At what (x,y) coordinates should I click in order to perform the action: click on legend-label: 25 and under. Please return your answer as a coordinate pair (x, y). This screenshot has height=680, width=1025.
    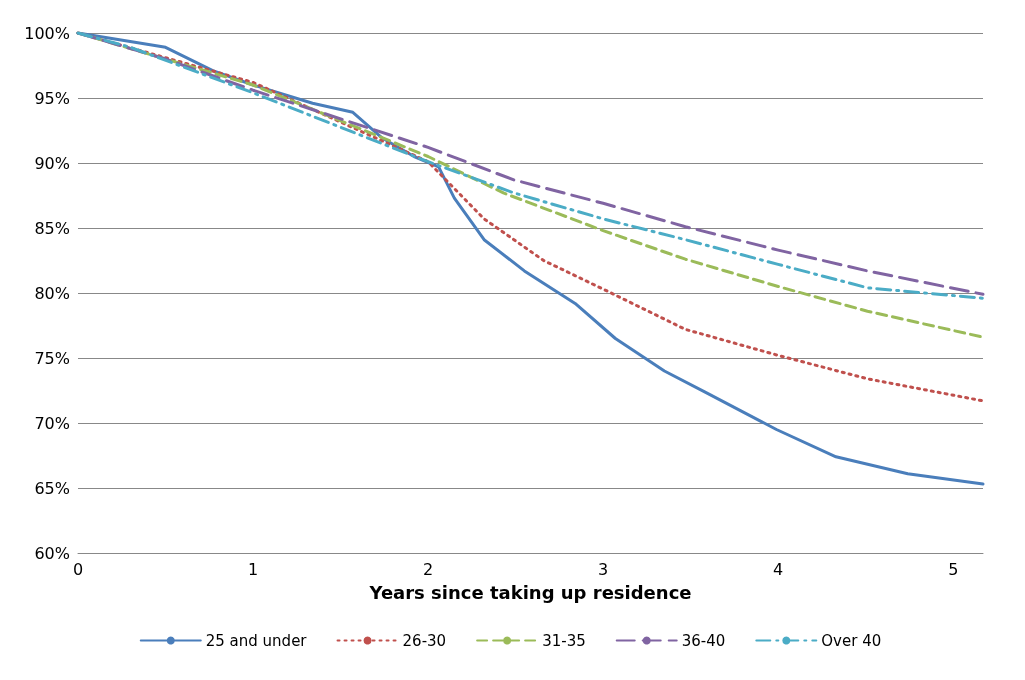
    Looking at the image, I should click on (256, 640).